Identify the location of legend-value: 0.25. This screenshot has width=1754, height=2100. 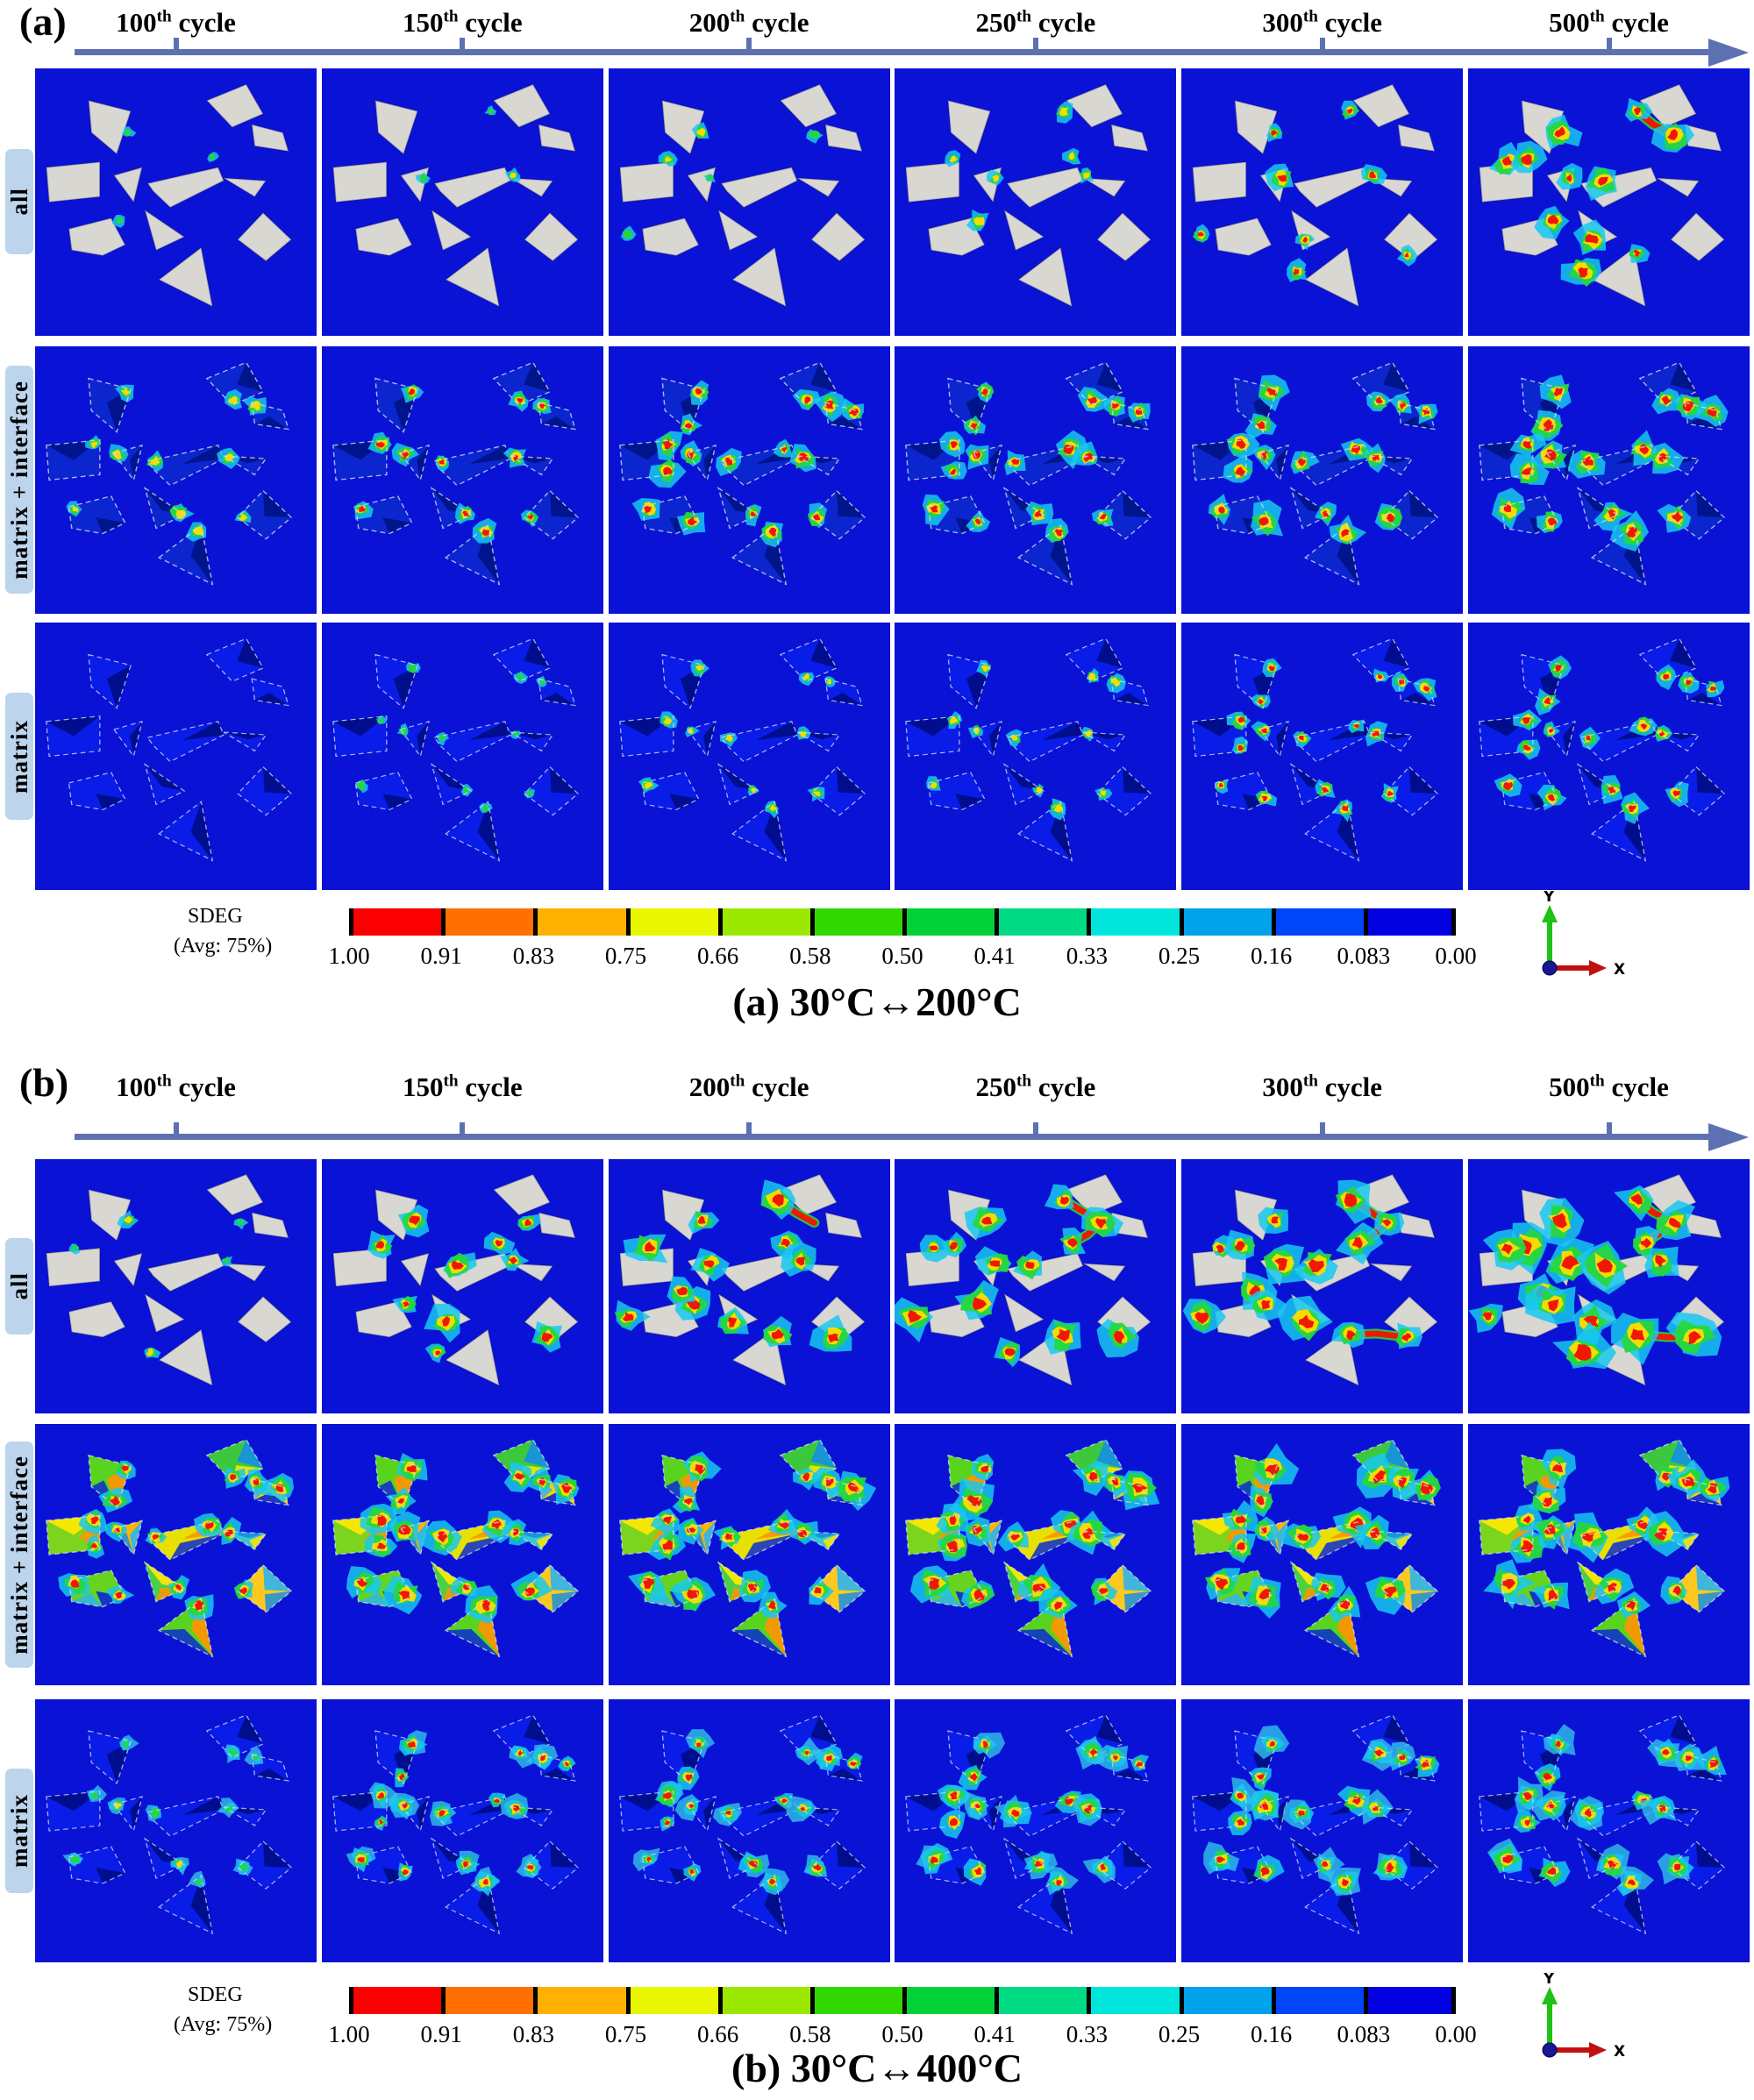
(1179, 2034).